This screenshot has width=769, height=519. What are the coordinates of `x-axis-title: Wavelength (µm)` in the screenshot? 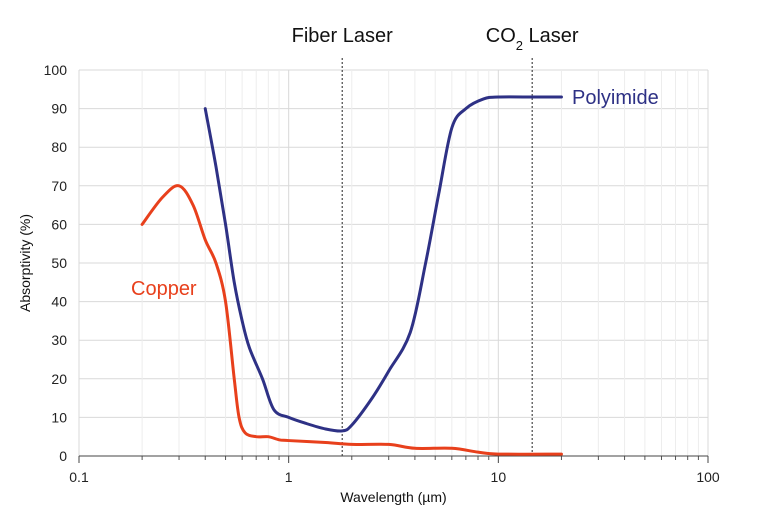 It's located at (393, 497).